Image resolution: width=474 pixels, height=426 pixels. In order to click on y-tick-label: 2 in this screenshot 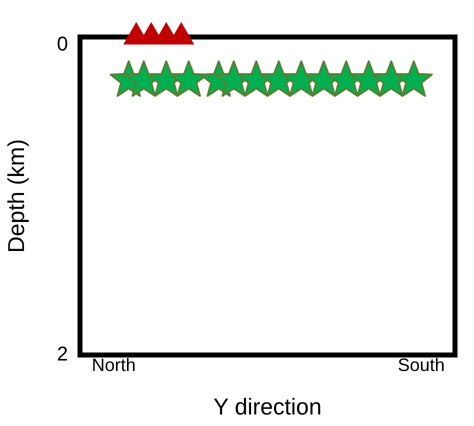, I will do `click(62, 355)`.